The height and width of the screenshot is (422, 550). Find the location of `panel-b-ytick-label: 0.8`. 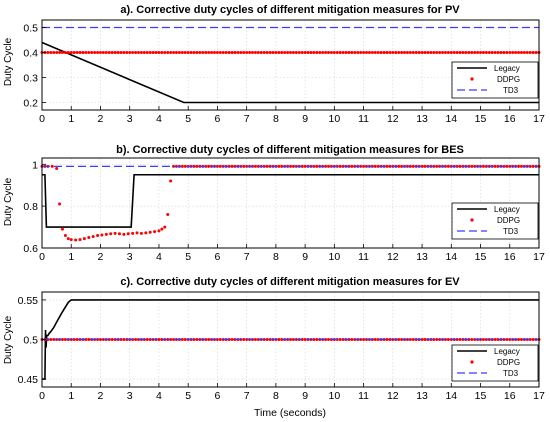

panel-b-ytick-label: 0.8 is located at coordinates (30, 207).